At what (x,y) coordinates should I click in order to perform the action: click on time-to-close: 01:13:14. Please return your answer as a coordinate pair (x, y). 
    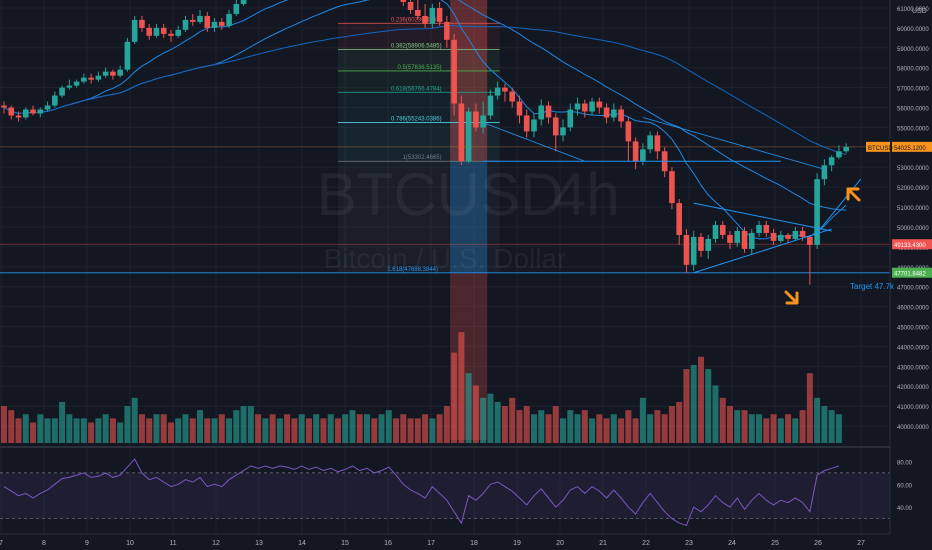
    Looking at the image, I should click on (904, 156).